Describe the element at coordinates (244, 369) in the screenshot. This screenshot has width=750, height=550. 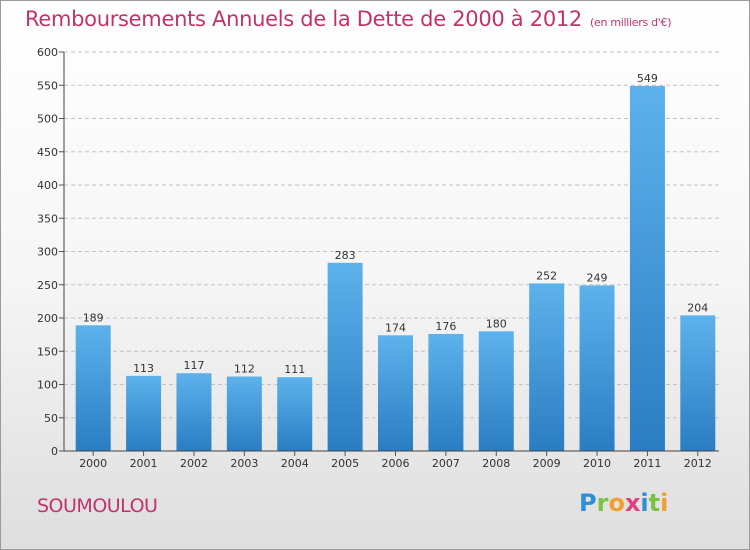
I see `bar-value-label: 112` at that location.